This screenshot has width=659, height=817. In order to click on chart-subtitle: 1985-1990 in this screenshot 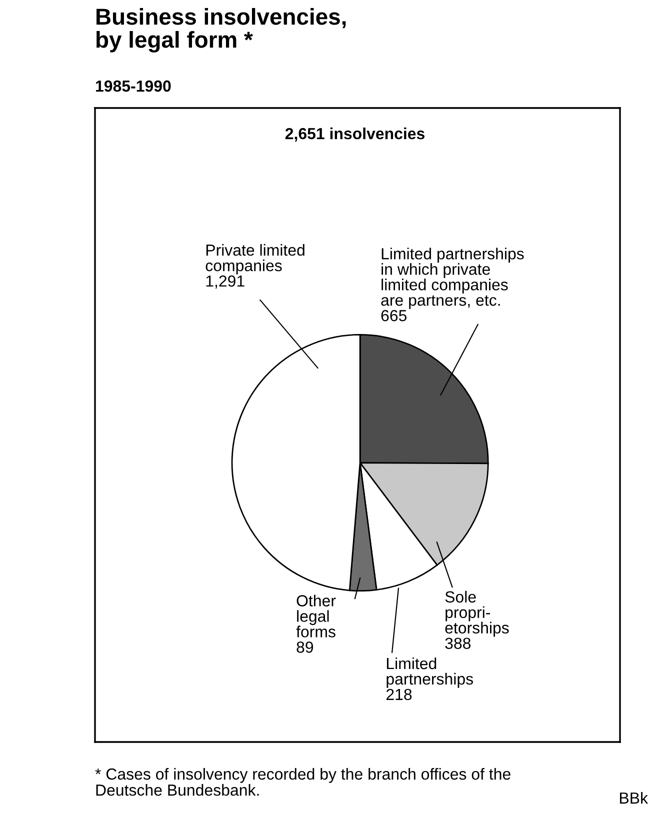, I will do `click(133, 86)`.